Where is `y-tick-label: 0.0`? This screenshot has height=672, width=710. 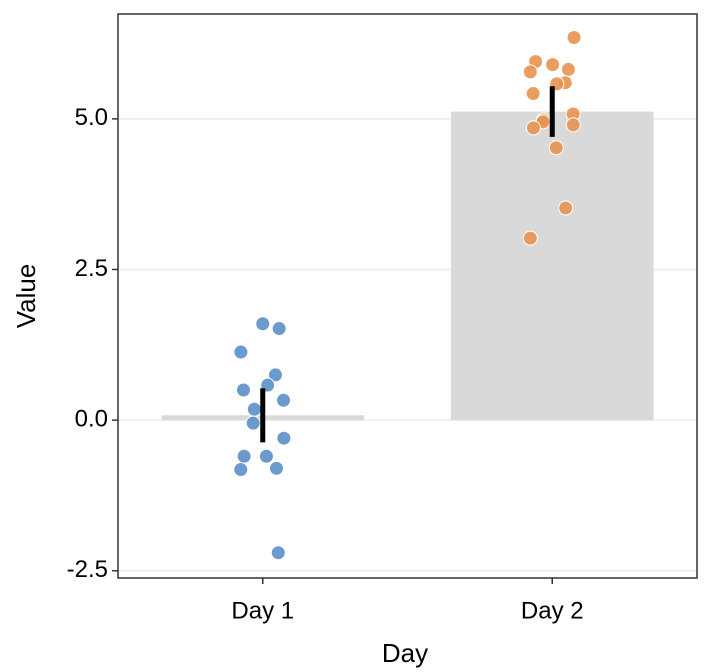 y-tick-label: 0.0 is located at coordinates (91, 418).